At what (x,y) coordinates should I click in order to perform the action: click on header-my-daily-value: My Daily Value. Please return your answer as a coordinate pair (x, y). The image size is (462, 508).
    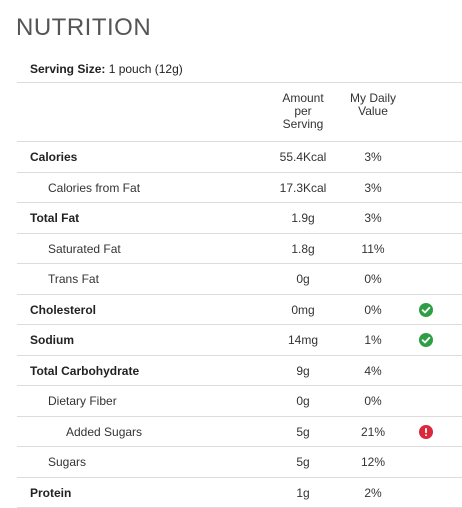
    Looking at the image, I should click on (373, 105).